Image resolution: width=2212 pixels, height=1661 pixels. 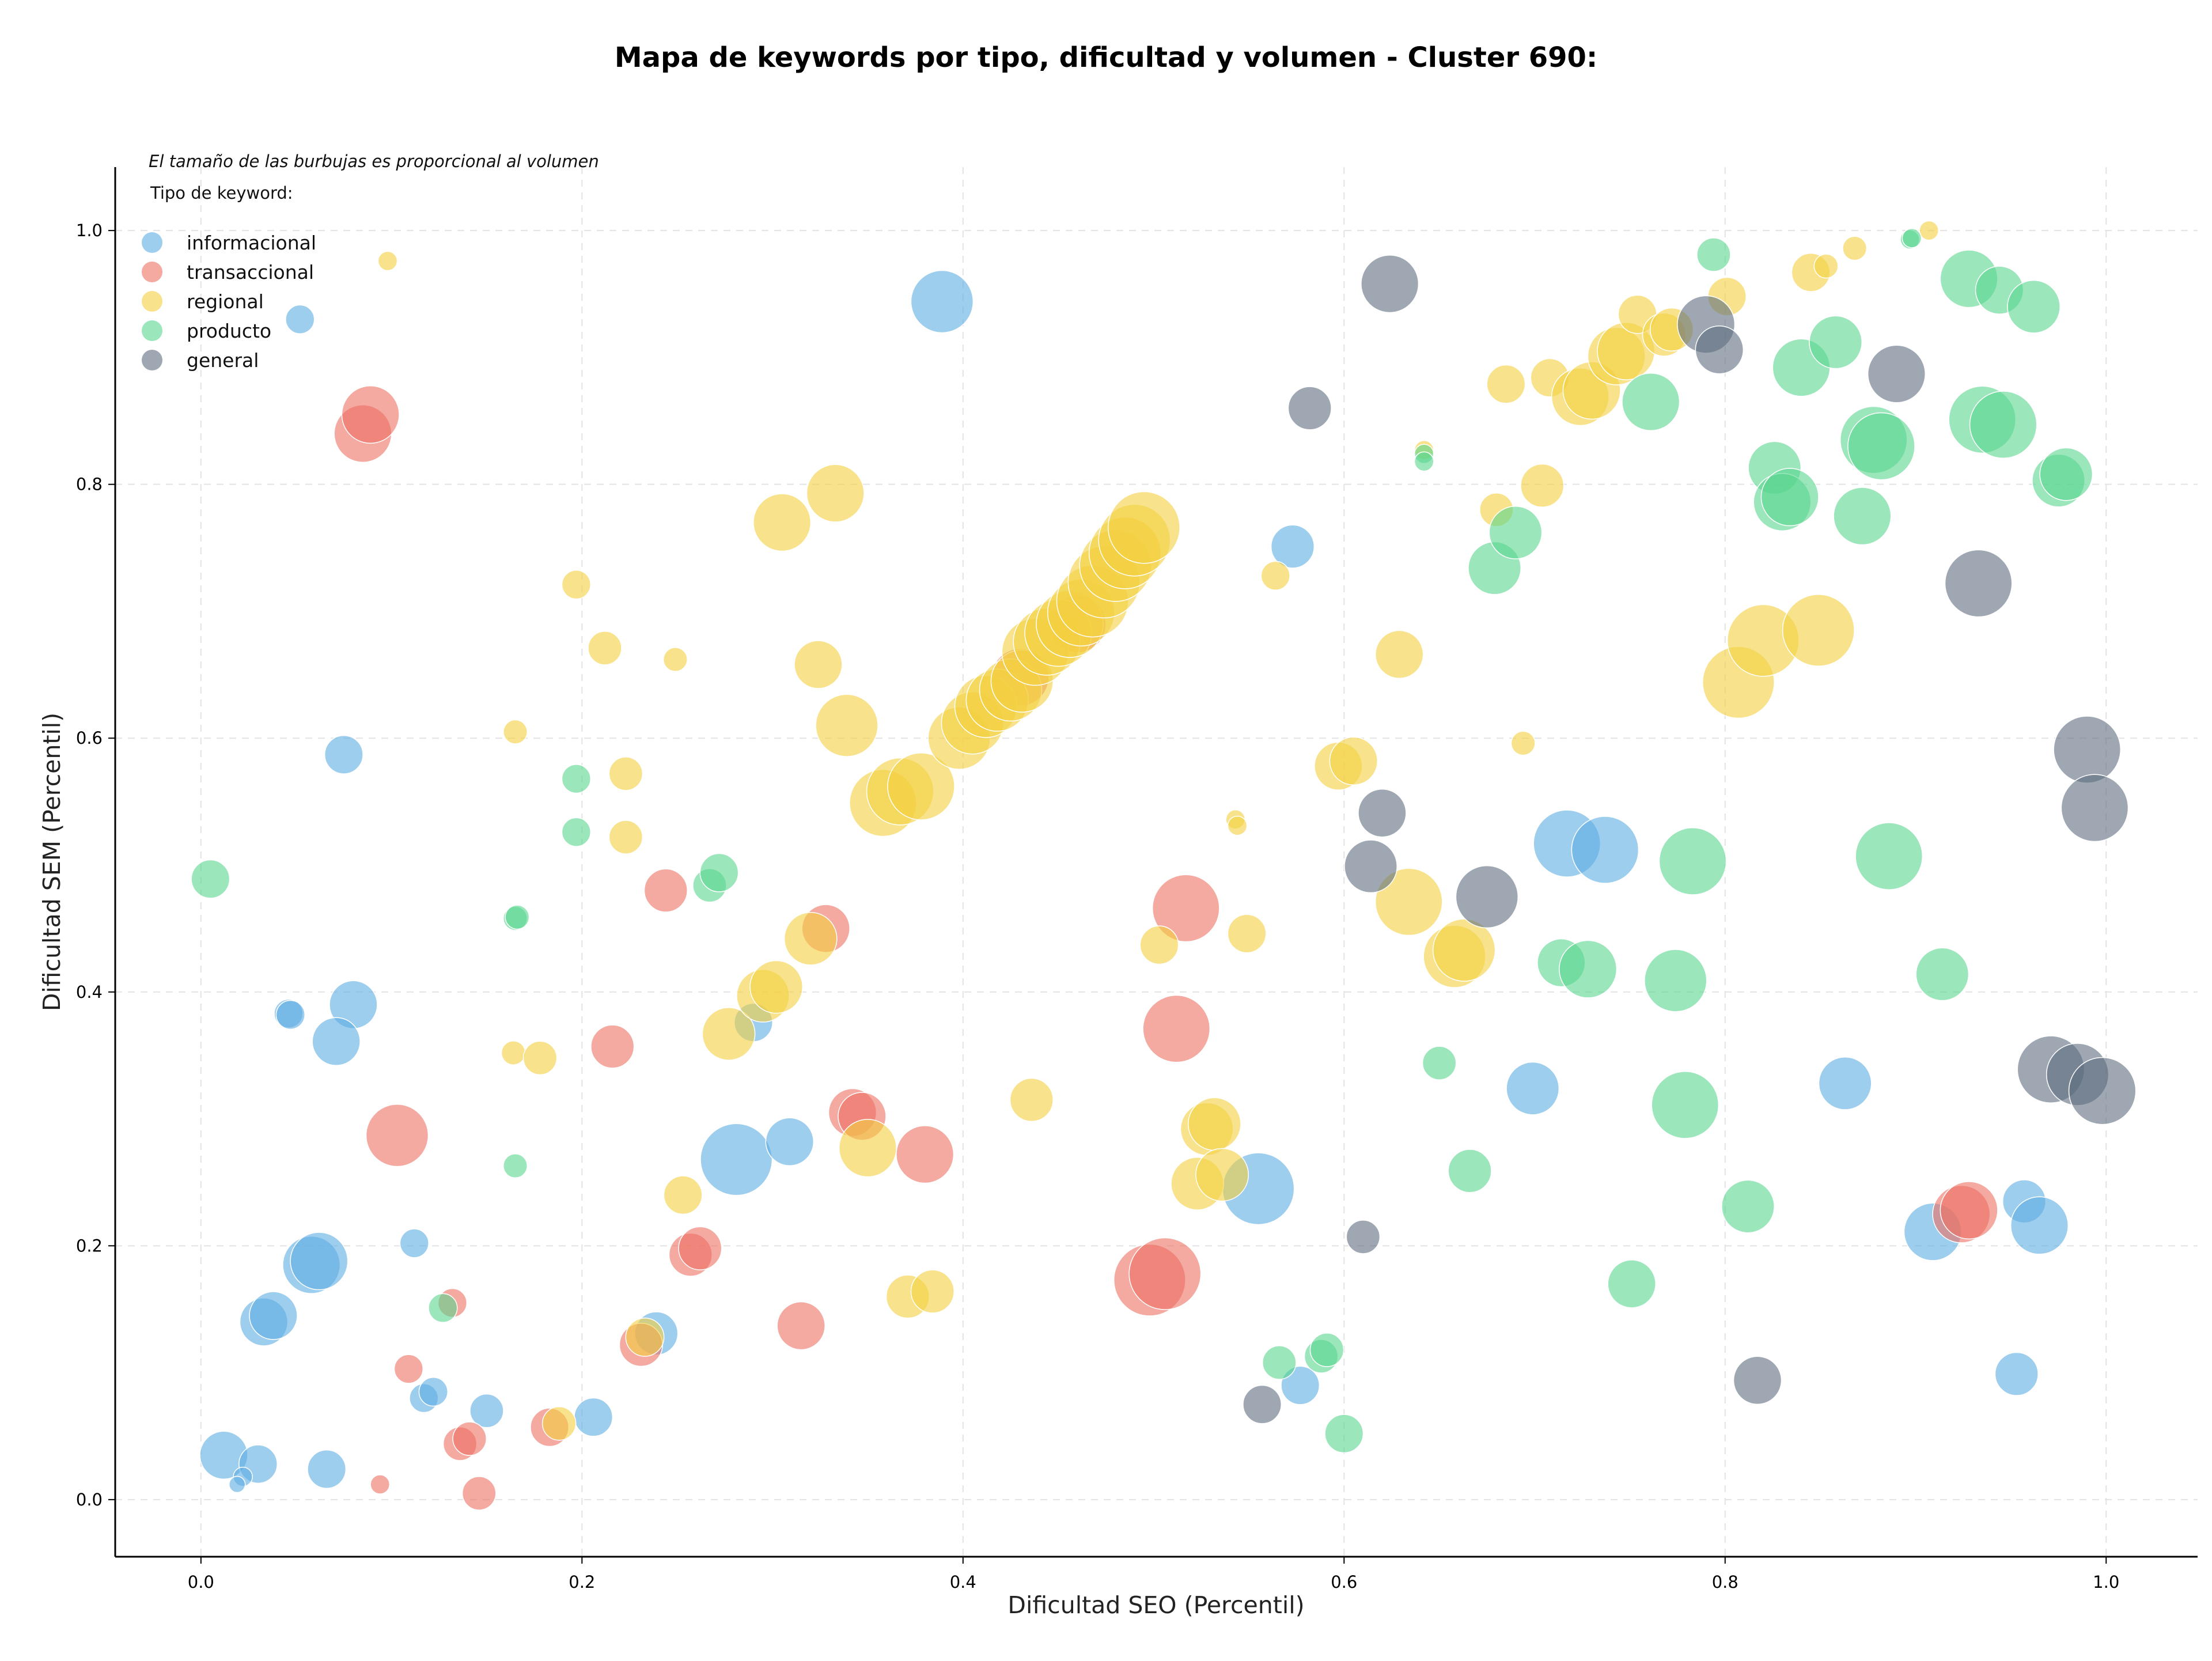 I want to click on legend-label-informacional: informacional, so click(x=251, y=243).